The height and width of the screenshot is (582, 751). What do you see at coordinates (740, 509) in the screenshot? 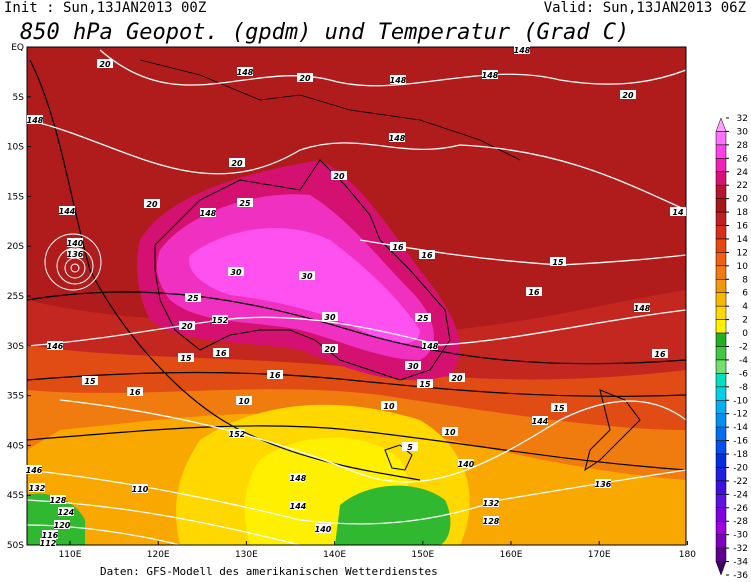
I see `colorbar-label: -26` at bounding box center [740, 509].